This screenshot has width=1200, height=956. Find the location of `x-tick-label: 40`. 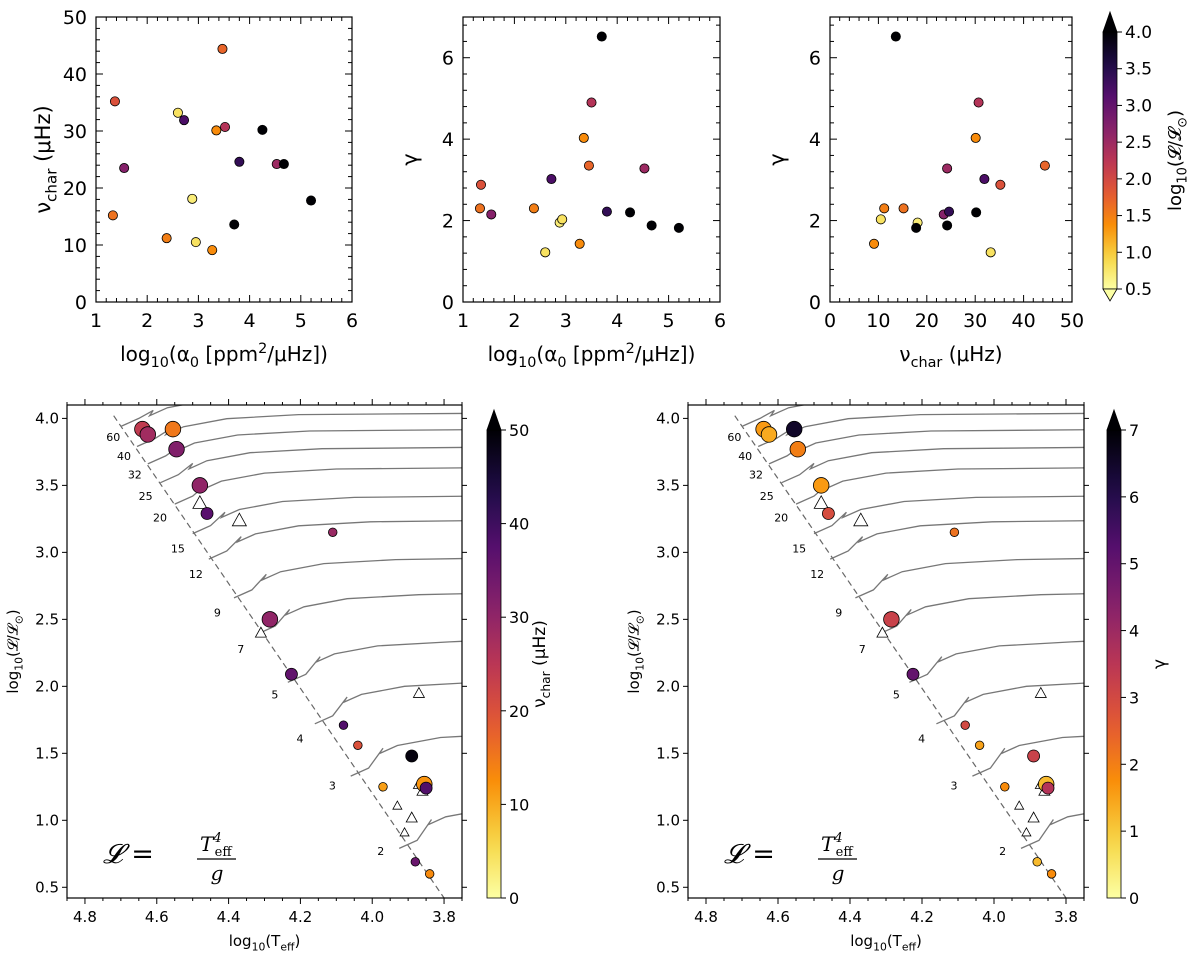

x-tick-label: 40 is located at coordinates (1024, 321).